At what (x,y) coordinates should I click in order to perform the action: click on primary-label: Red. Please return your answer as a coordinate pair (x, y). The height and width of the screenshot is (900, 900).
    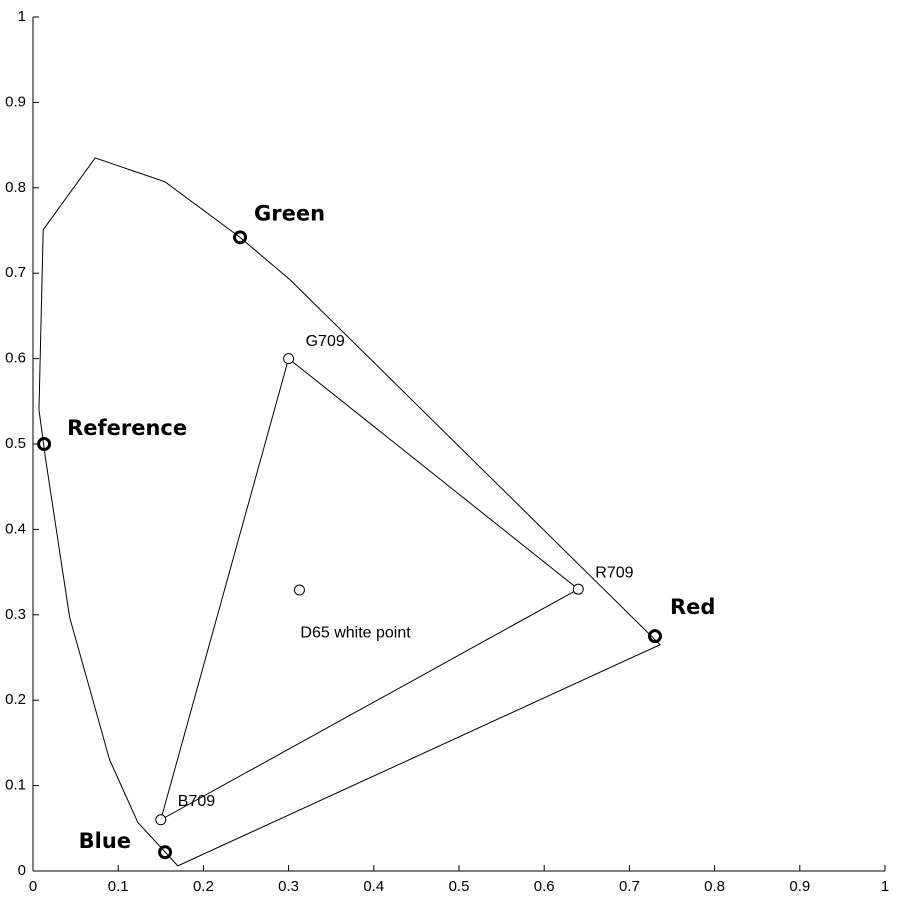
    Looking at the image, I should click on (692, 607).